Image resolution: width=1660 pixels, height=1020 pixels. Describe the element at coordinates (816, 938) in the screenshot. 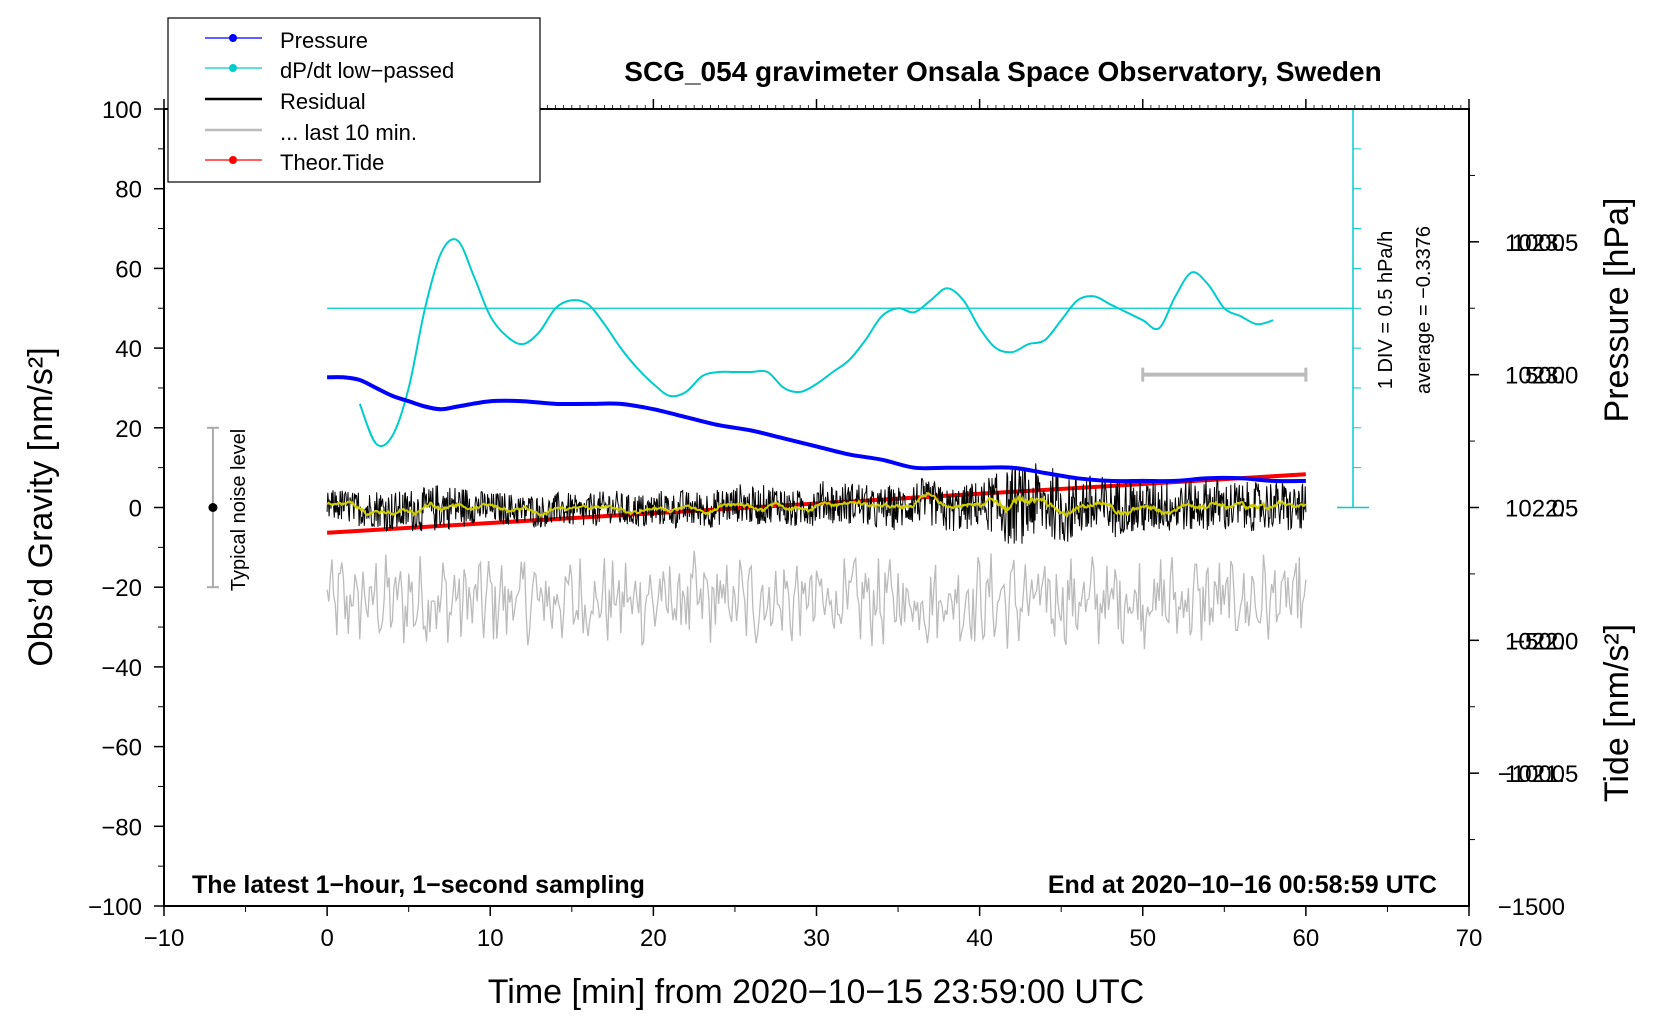

I see `x-tick-label: 30` at that location.